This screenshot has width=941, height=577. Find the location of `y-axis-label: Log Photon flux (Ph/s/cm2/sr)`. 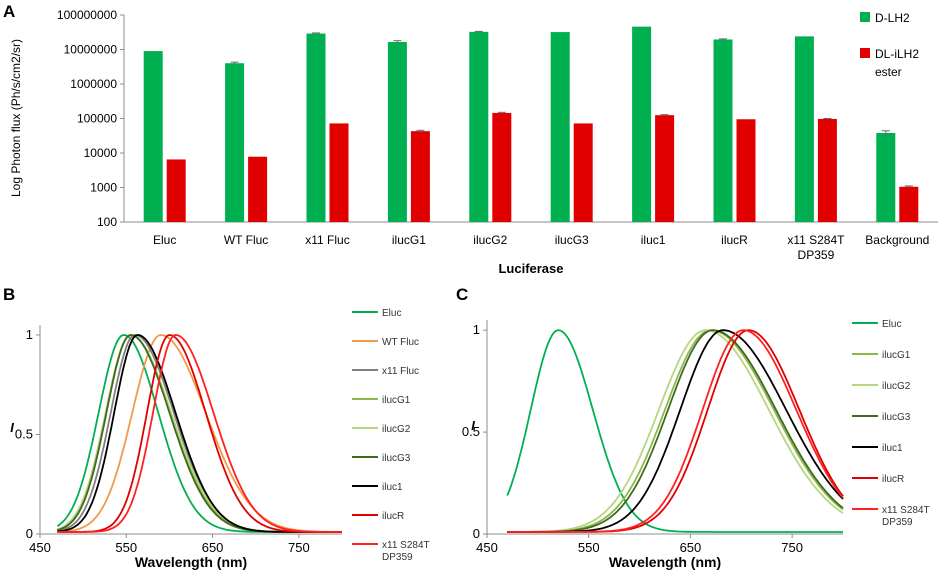

y-axis-label: Log Photon flux (Ph/s/cm2/sr) is located at coordinates (16, 118).